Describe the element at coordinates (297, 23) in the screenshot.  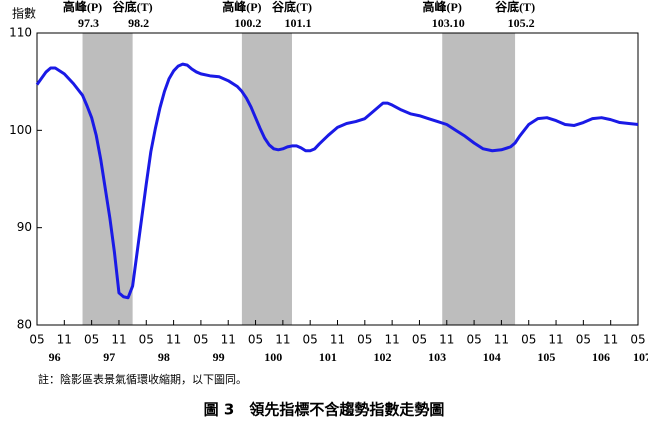
I see `trough-date: 101.1` at that location.